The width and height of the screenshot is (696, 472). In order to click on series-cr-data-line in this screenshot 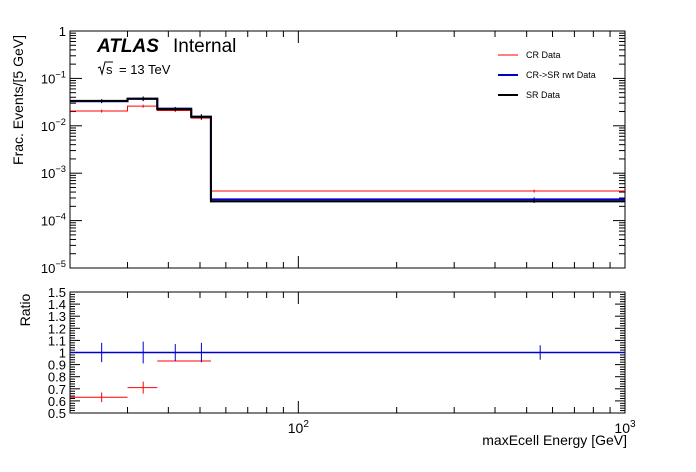, I will do `click(347, 148)`.